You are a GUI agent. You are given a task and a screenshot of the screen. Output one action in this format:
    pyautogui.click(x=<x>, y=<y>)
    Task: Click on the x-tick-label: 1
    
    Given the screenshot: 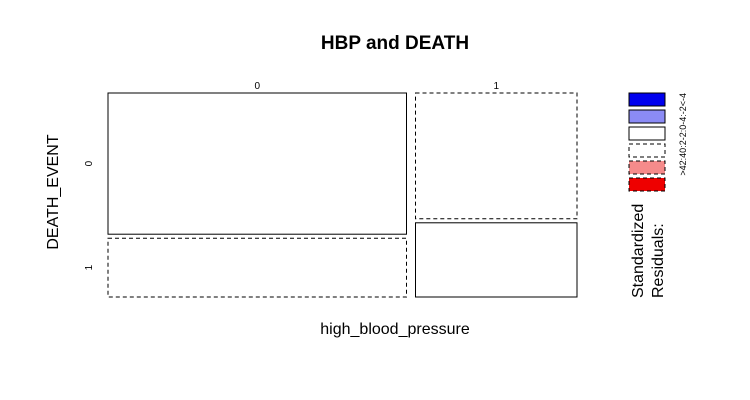 What is the action you would take?
    pyautogui.click(x=497, y=86)
    